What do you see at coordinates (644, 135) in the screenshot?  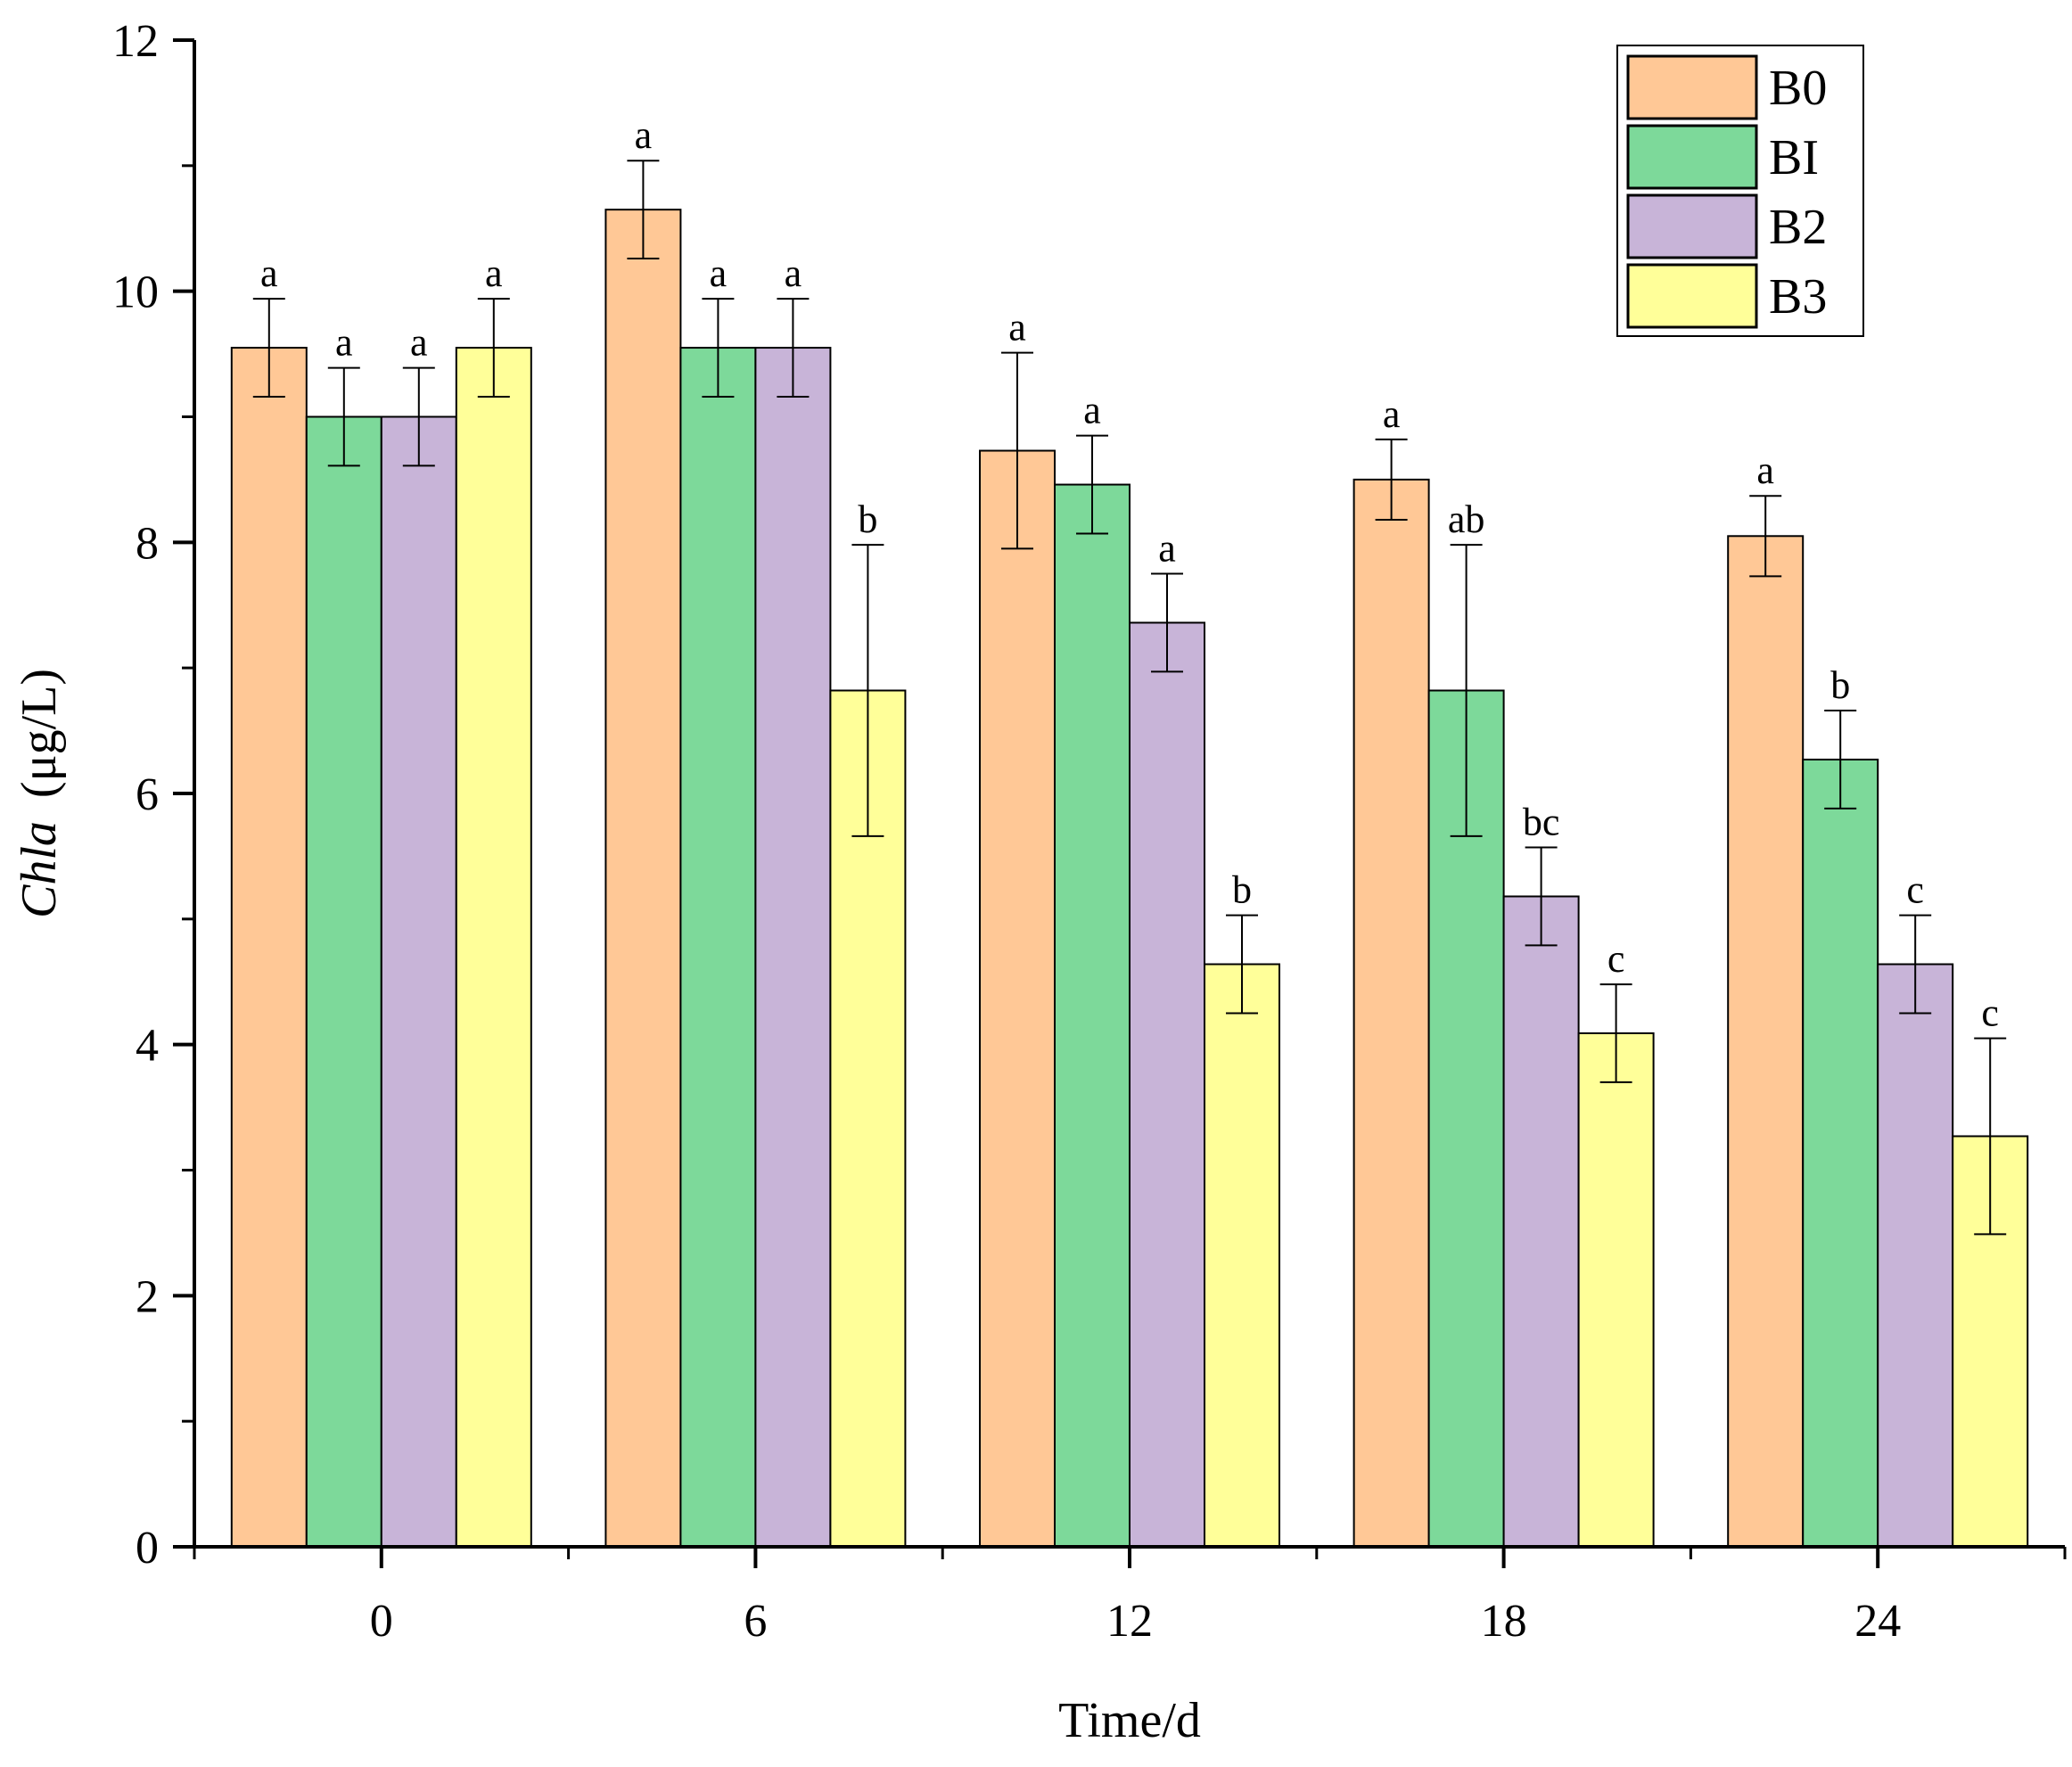 I see `significance-label-b0-day-6: a` at bounding box center [644, 135].